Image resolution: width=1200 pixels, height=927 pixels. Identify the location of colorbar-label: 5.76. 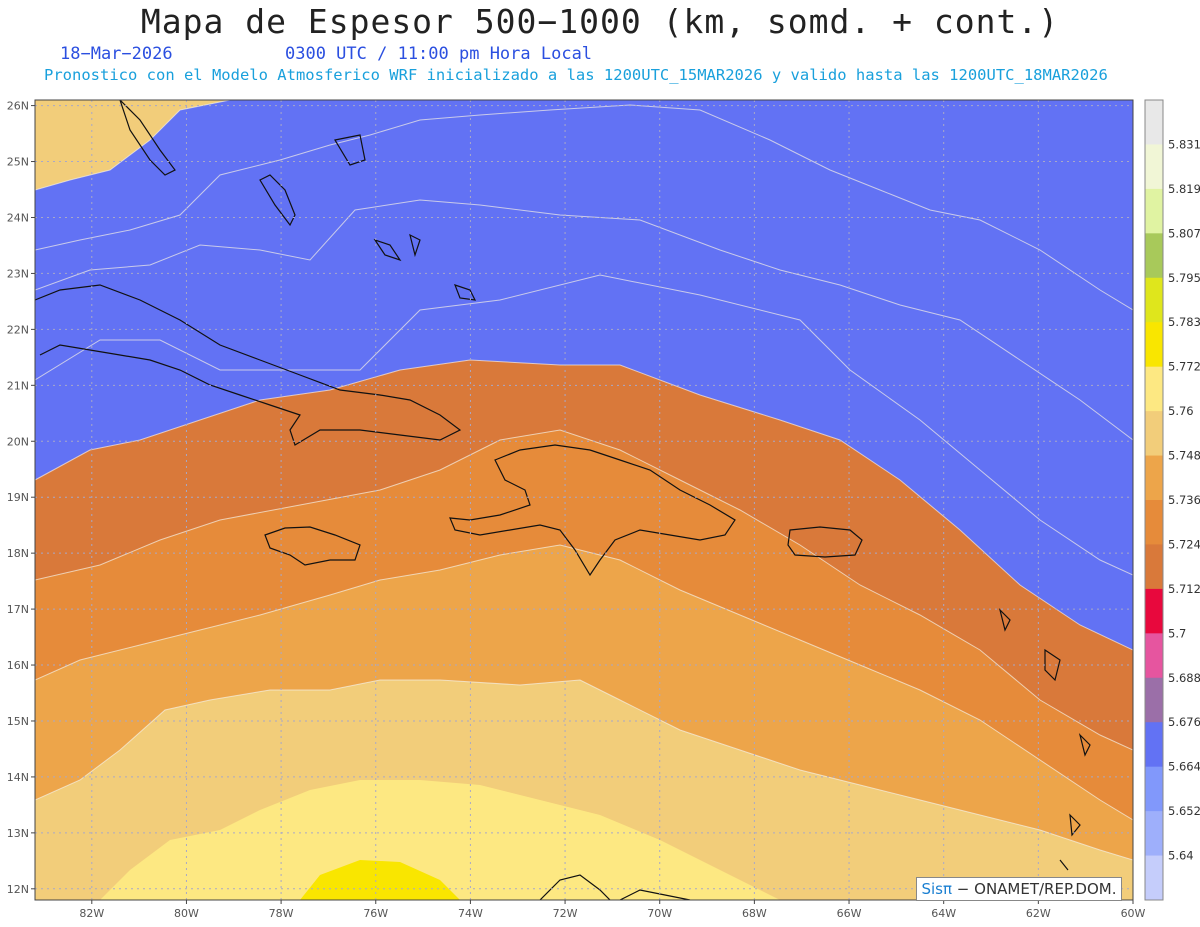
(1181, 411).